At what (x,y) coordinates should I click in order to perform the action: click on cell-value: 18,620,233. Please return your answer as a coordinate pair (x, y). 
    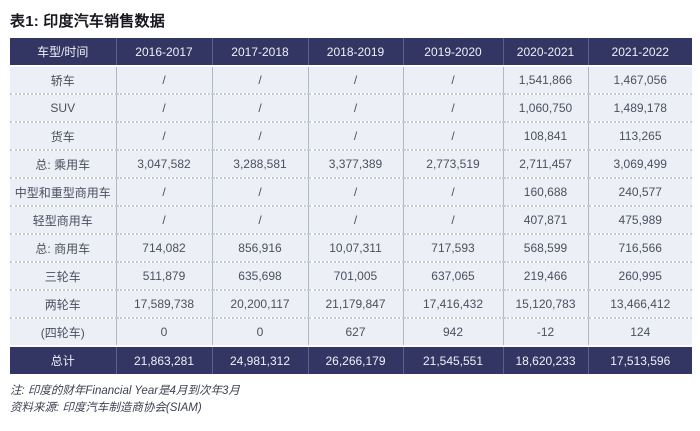
    Looking at the image, I should click on (546, 359).